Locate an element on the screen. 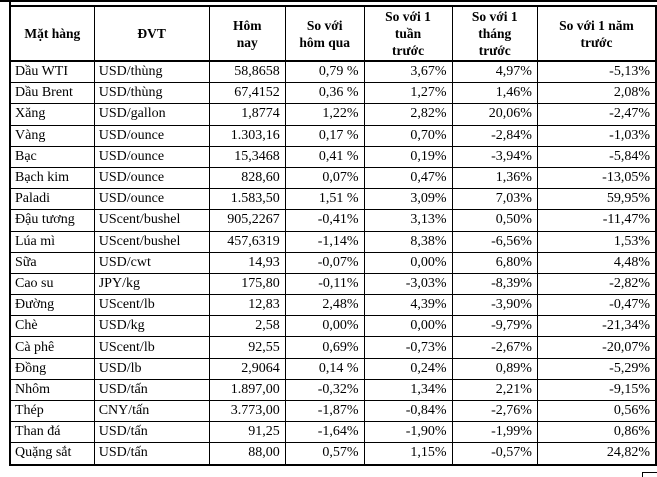  cell-vs_week: 3,09% is located at coordinates (408, 199).